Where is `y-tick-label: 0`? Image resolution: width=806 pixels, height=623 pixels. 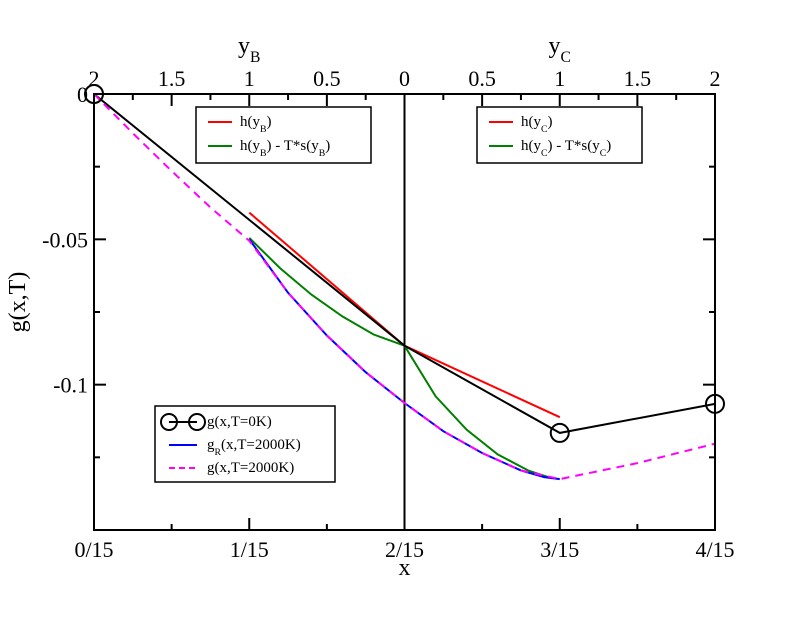
y-tick-label: 0 is located at coordinates (82, 94).